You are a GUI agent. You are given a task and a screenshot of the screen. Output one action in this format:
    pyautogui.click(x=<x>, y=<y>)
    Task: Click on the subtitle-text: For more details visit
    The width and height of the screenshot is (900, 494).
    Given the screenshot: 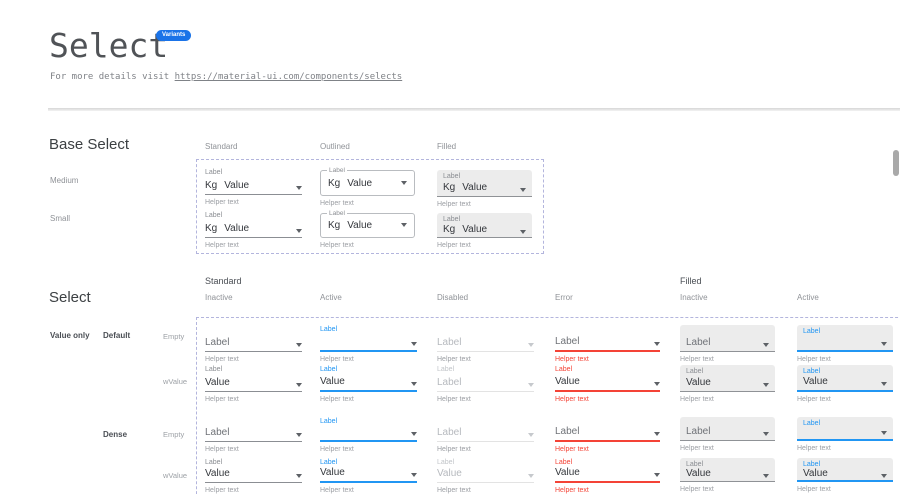 What is the action you would take?
    pyautogui.click(x=112, y=77)
    